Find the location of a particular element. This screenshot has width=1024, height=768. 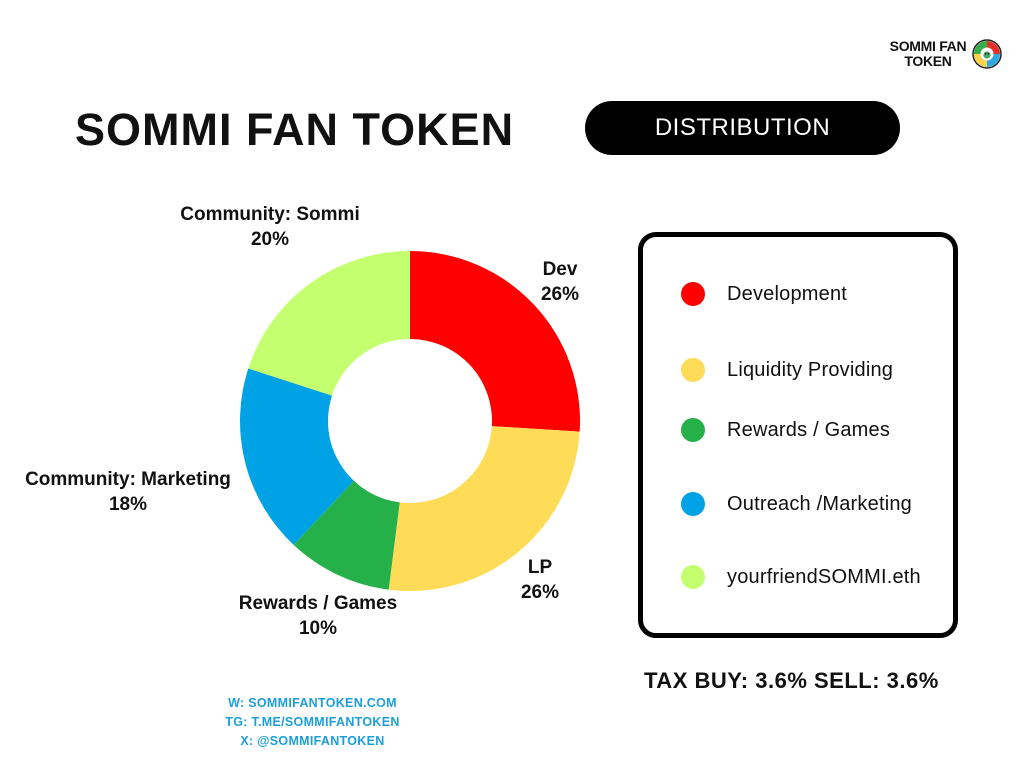

slice-label: Dev is located at coordinates (560, 269).